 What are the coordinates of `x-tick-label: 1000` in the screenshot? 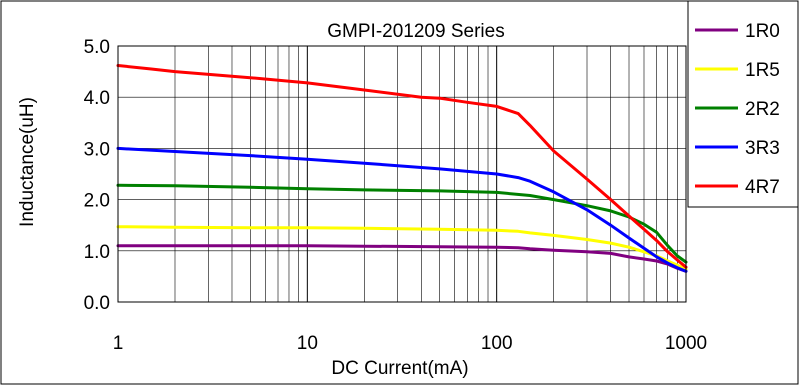 It's located at (686, 343).